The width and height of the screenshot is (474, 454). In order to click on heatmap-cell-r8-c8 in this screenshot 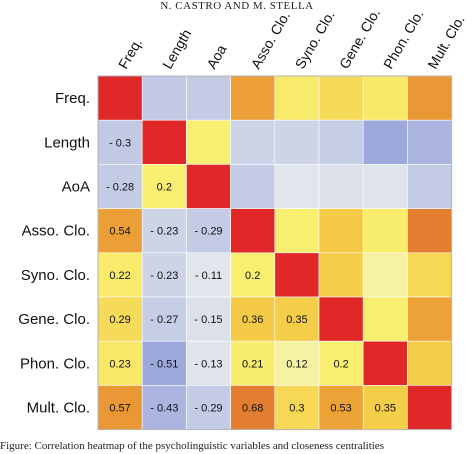, I will do `click(429, 407)`.